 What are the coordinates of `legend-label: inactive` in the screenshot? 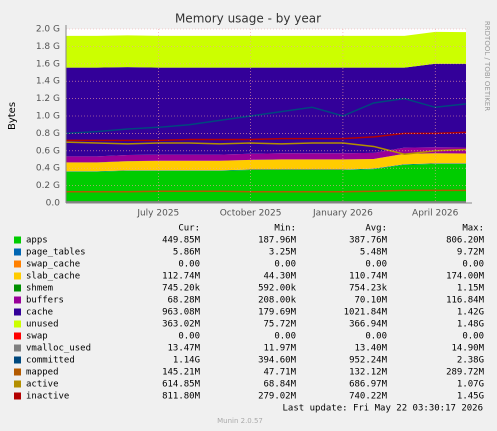 It's located at (47, 397).